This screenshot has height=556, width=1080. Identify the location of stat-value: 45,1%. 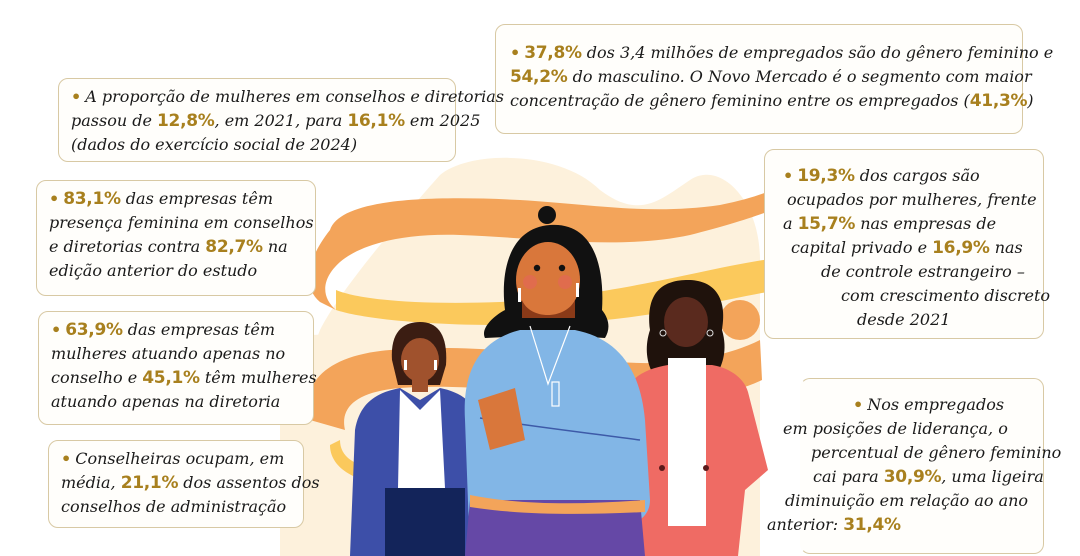
(171, 378).